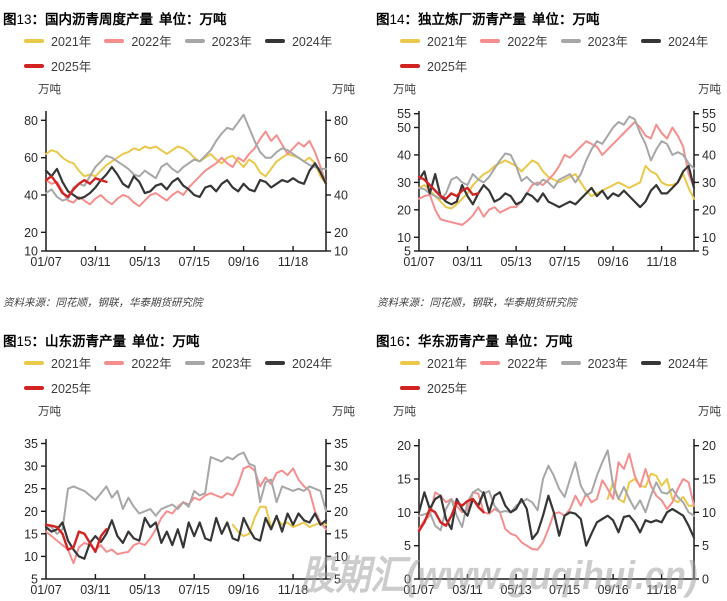 Image resolution: width=727 pixels, height=601 pixels. I want to click on figure-label: 图, so click(383, 341).